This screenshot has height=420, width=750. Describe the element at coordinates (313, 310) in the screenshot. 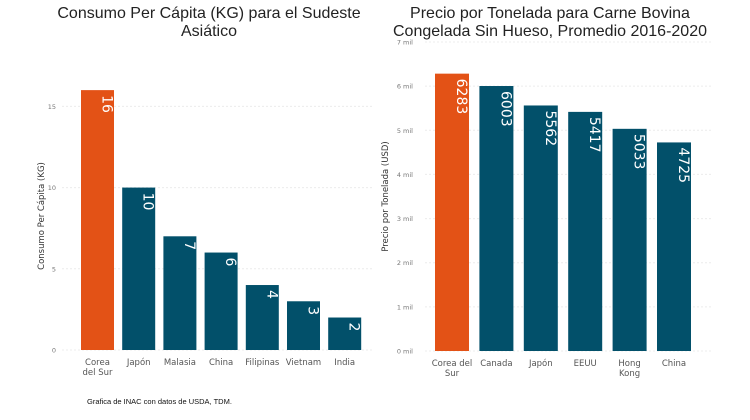

I see `data-label: 3` at that location.